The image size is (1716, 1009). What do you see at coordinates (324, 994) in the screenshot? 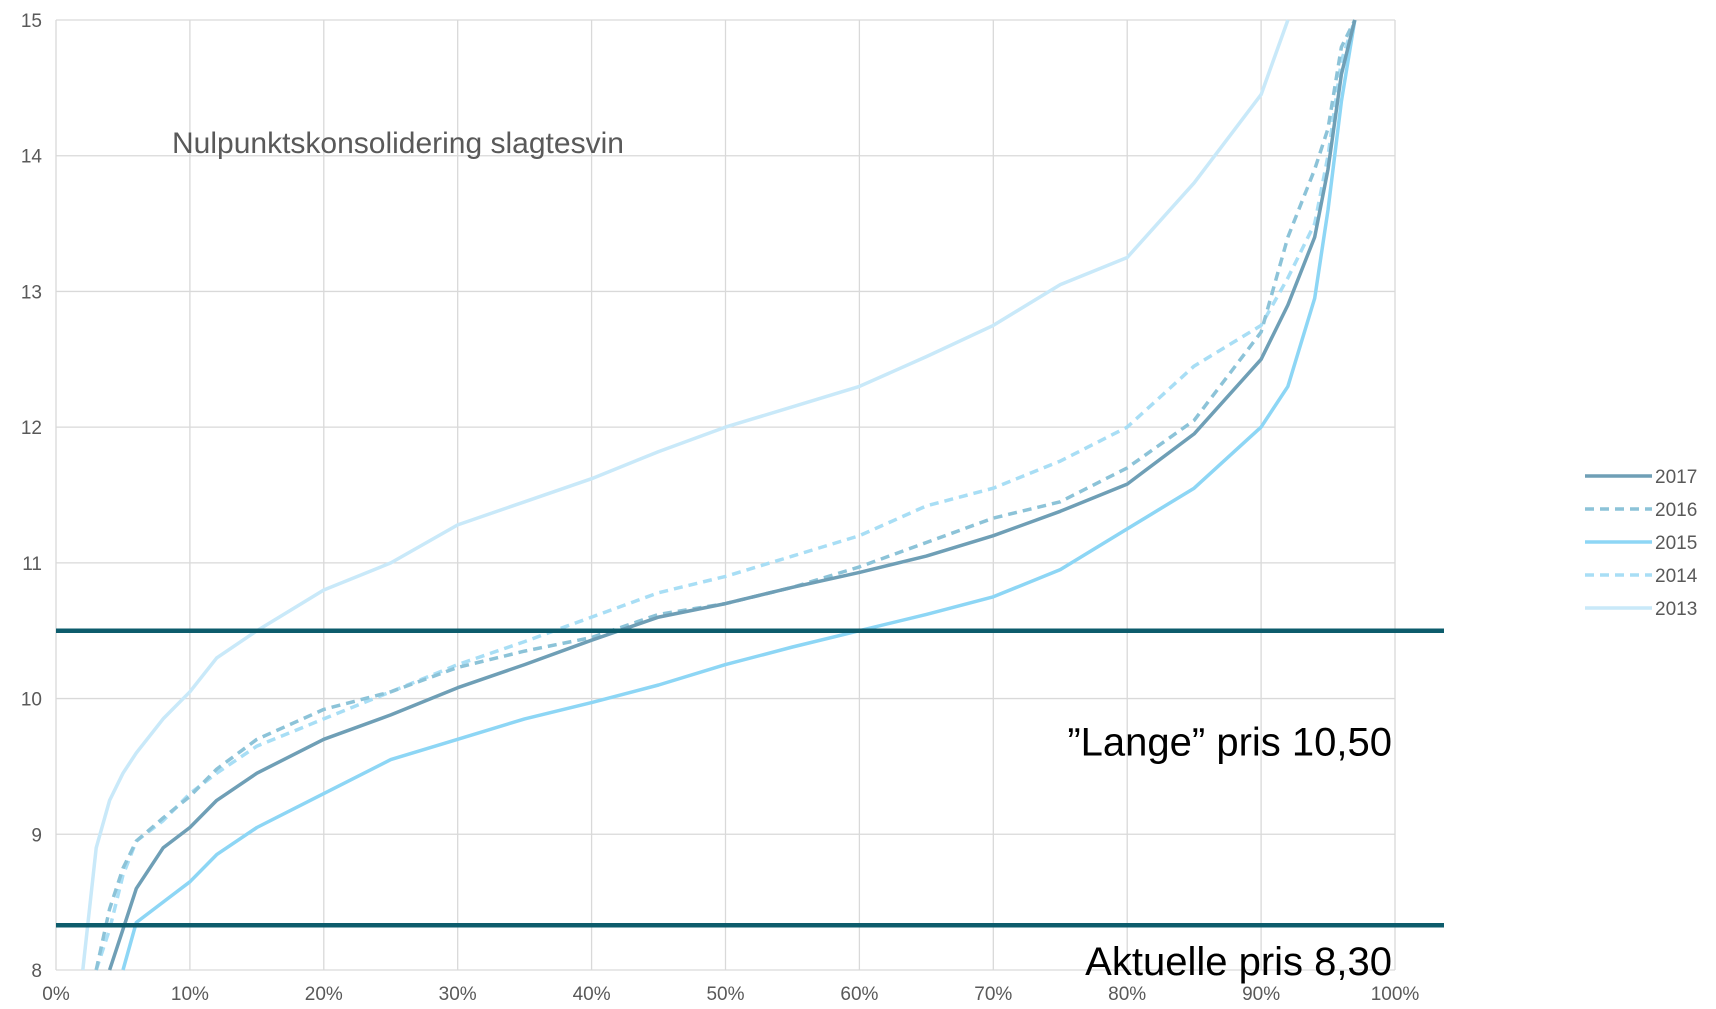
I see `x-tick-label: 20%` at bounding box center [324, 994].